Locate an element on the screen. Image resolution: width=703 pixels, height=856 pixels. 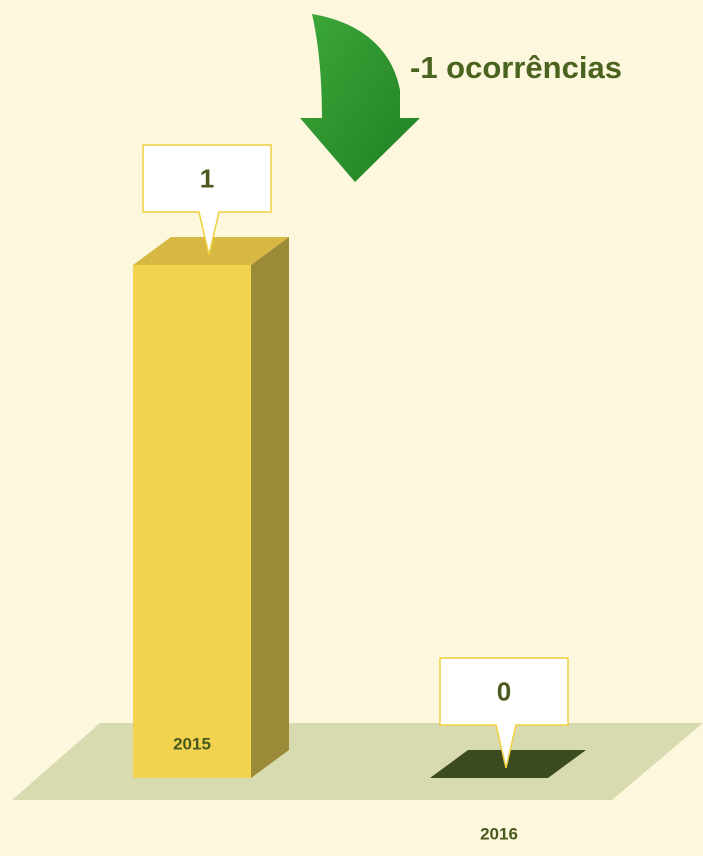
x-tick-label: 2015 is located at coordinates (192, 743).